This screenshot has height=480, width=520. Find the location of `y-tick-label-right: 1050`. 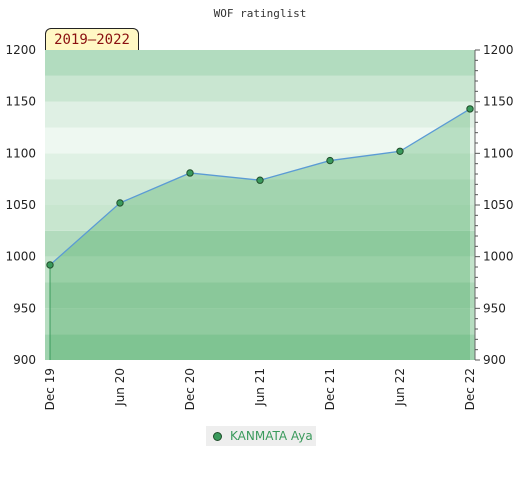

y-tick-label-right: 1050 is located at coordinates (498, 205).